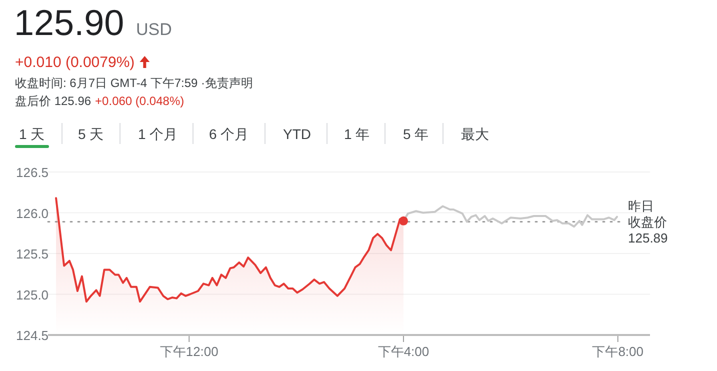 The height and width of the screenshot is (371, 717). What do you see at coordinates (75, 62) in the screenshot?
I see `text: +0.010 (0.0079%)` at bounding box center [75, 62].